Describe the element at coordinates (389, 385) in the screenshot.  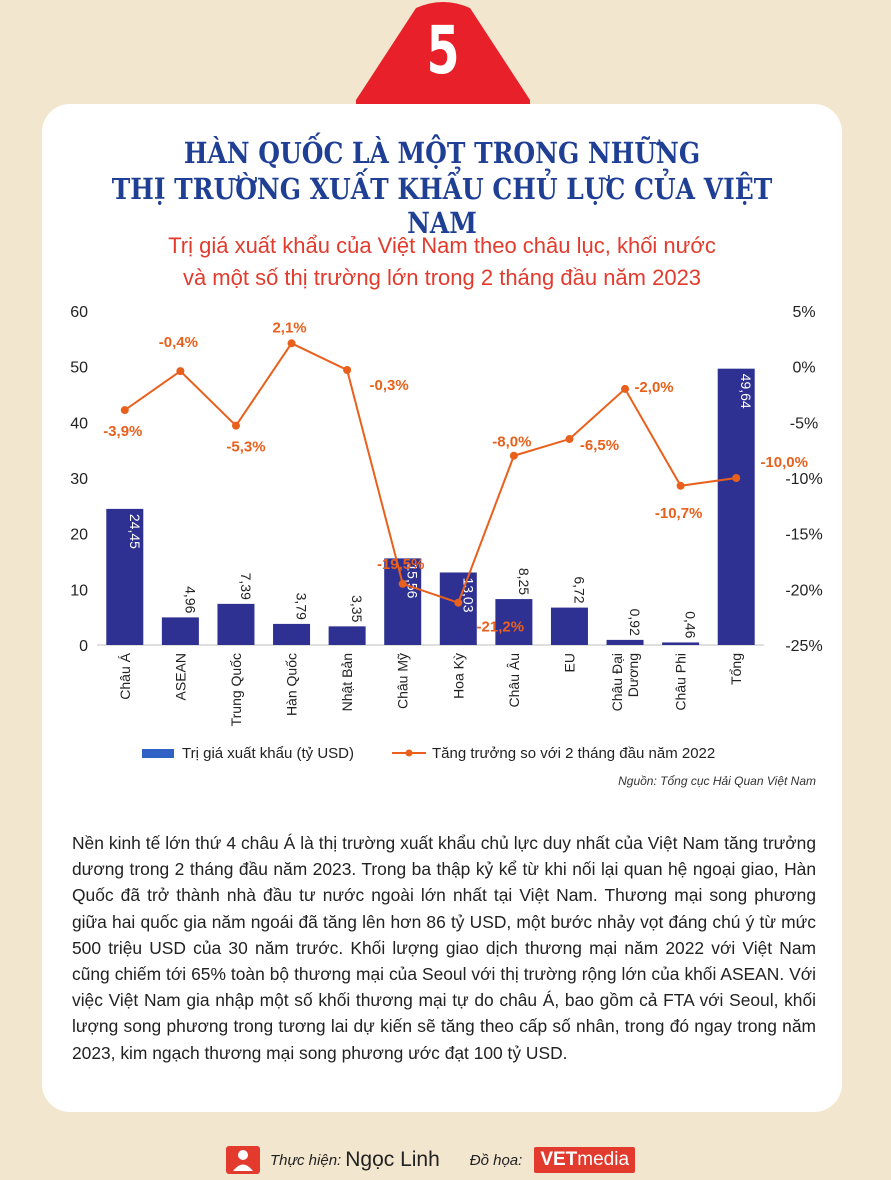
I see `growth-value-label: -0,3%` at that location.